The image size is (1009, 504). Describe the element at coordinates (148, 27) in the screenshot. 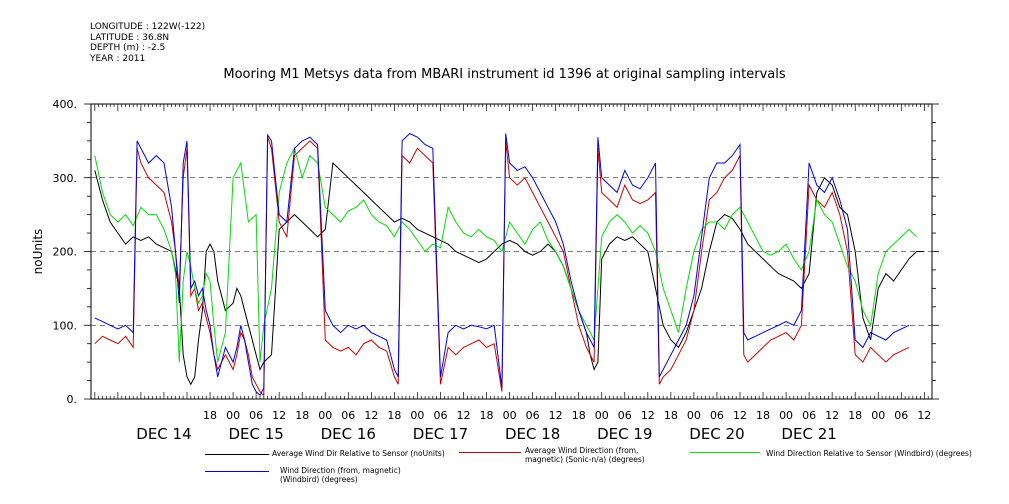

I see `meta-longitude: LONGITUDE : 122W(-122)` at that location.